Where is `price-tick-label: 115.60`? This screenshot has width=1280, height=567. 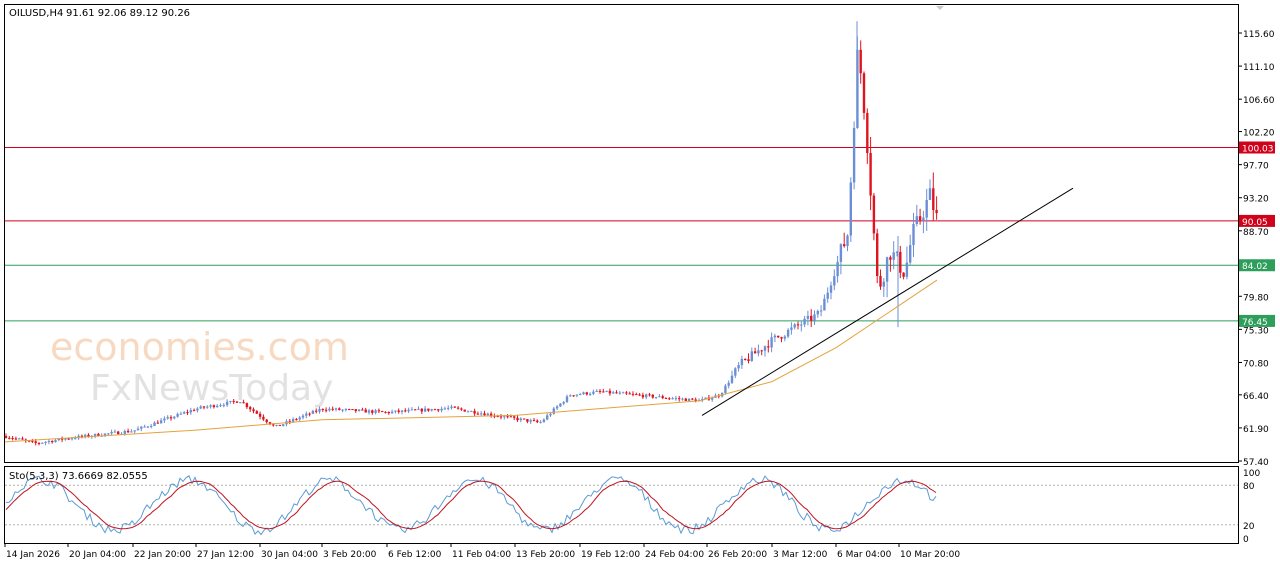 price-tick-label: 115.60 is located at coordinates (1259, 35).